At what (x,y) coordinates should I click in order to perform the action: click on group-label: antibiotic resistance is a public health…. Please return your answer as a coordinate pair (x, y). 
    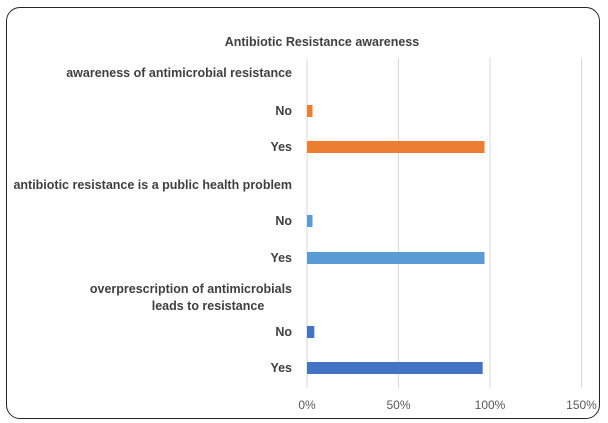
    Looking at the image, I should click on (152, 185).